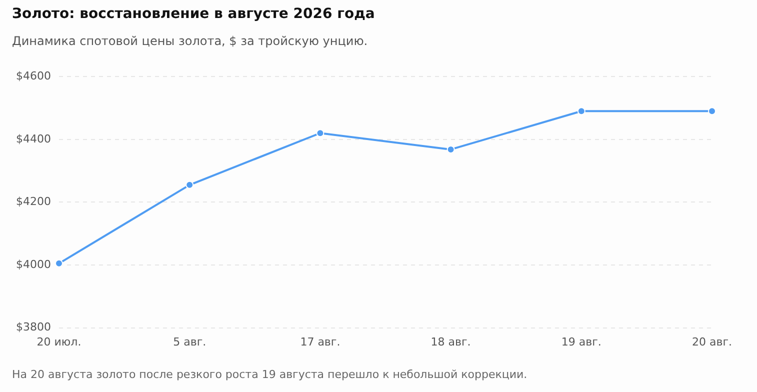  What do you see at coordinates (33, 75) in the screenshot?
I see `y-tick-label: $4600` at bounding box center [33, 75].